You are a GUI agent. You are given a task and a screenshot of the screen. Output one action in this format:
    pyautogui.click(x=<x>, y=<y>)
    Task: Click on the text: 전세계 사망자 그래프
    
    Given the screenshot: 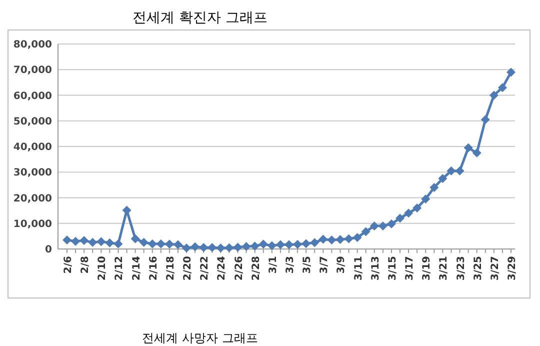 What is the action you would take?
    pyautogui.click(x=200, y=338)
    